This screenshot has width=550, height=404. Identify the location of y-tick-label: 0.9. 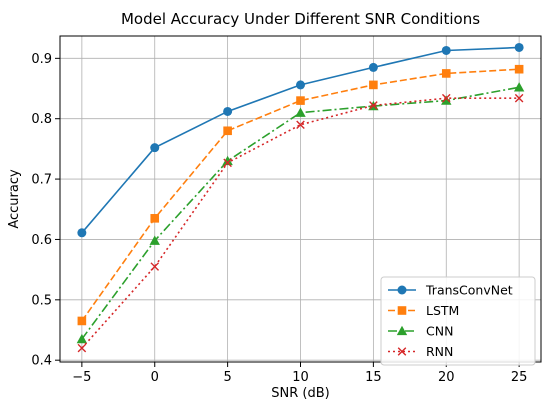
(41, 59).